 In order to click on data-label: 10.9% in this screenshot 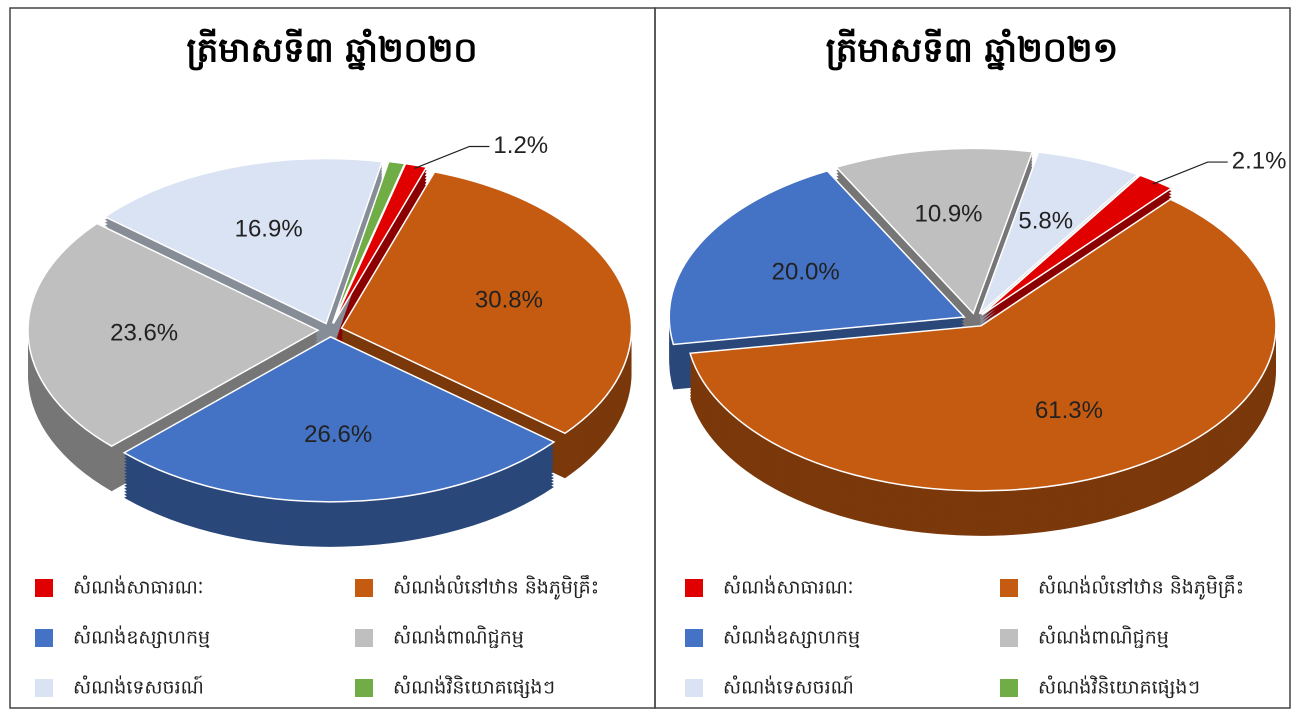, I will do `click(948, 214)`.